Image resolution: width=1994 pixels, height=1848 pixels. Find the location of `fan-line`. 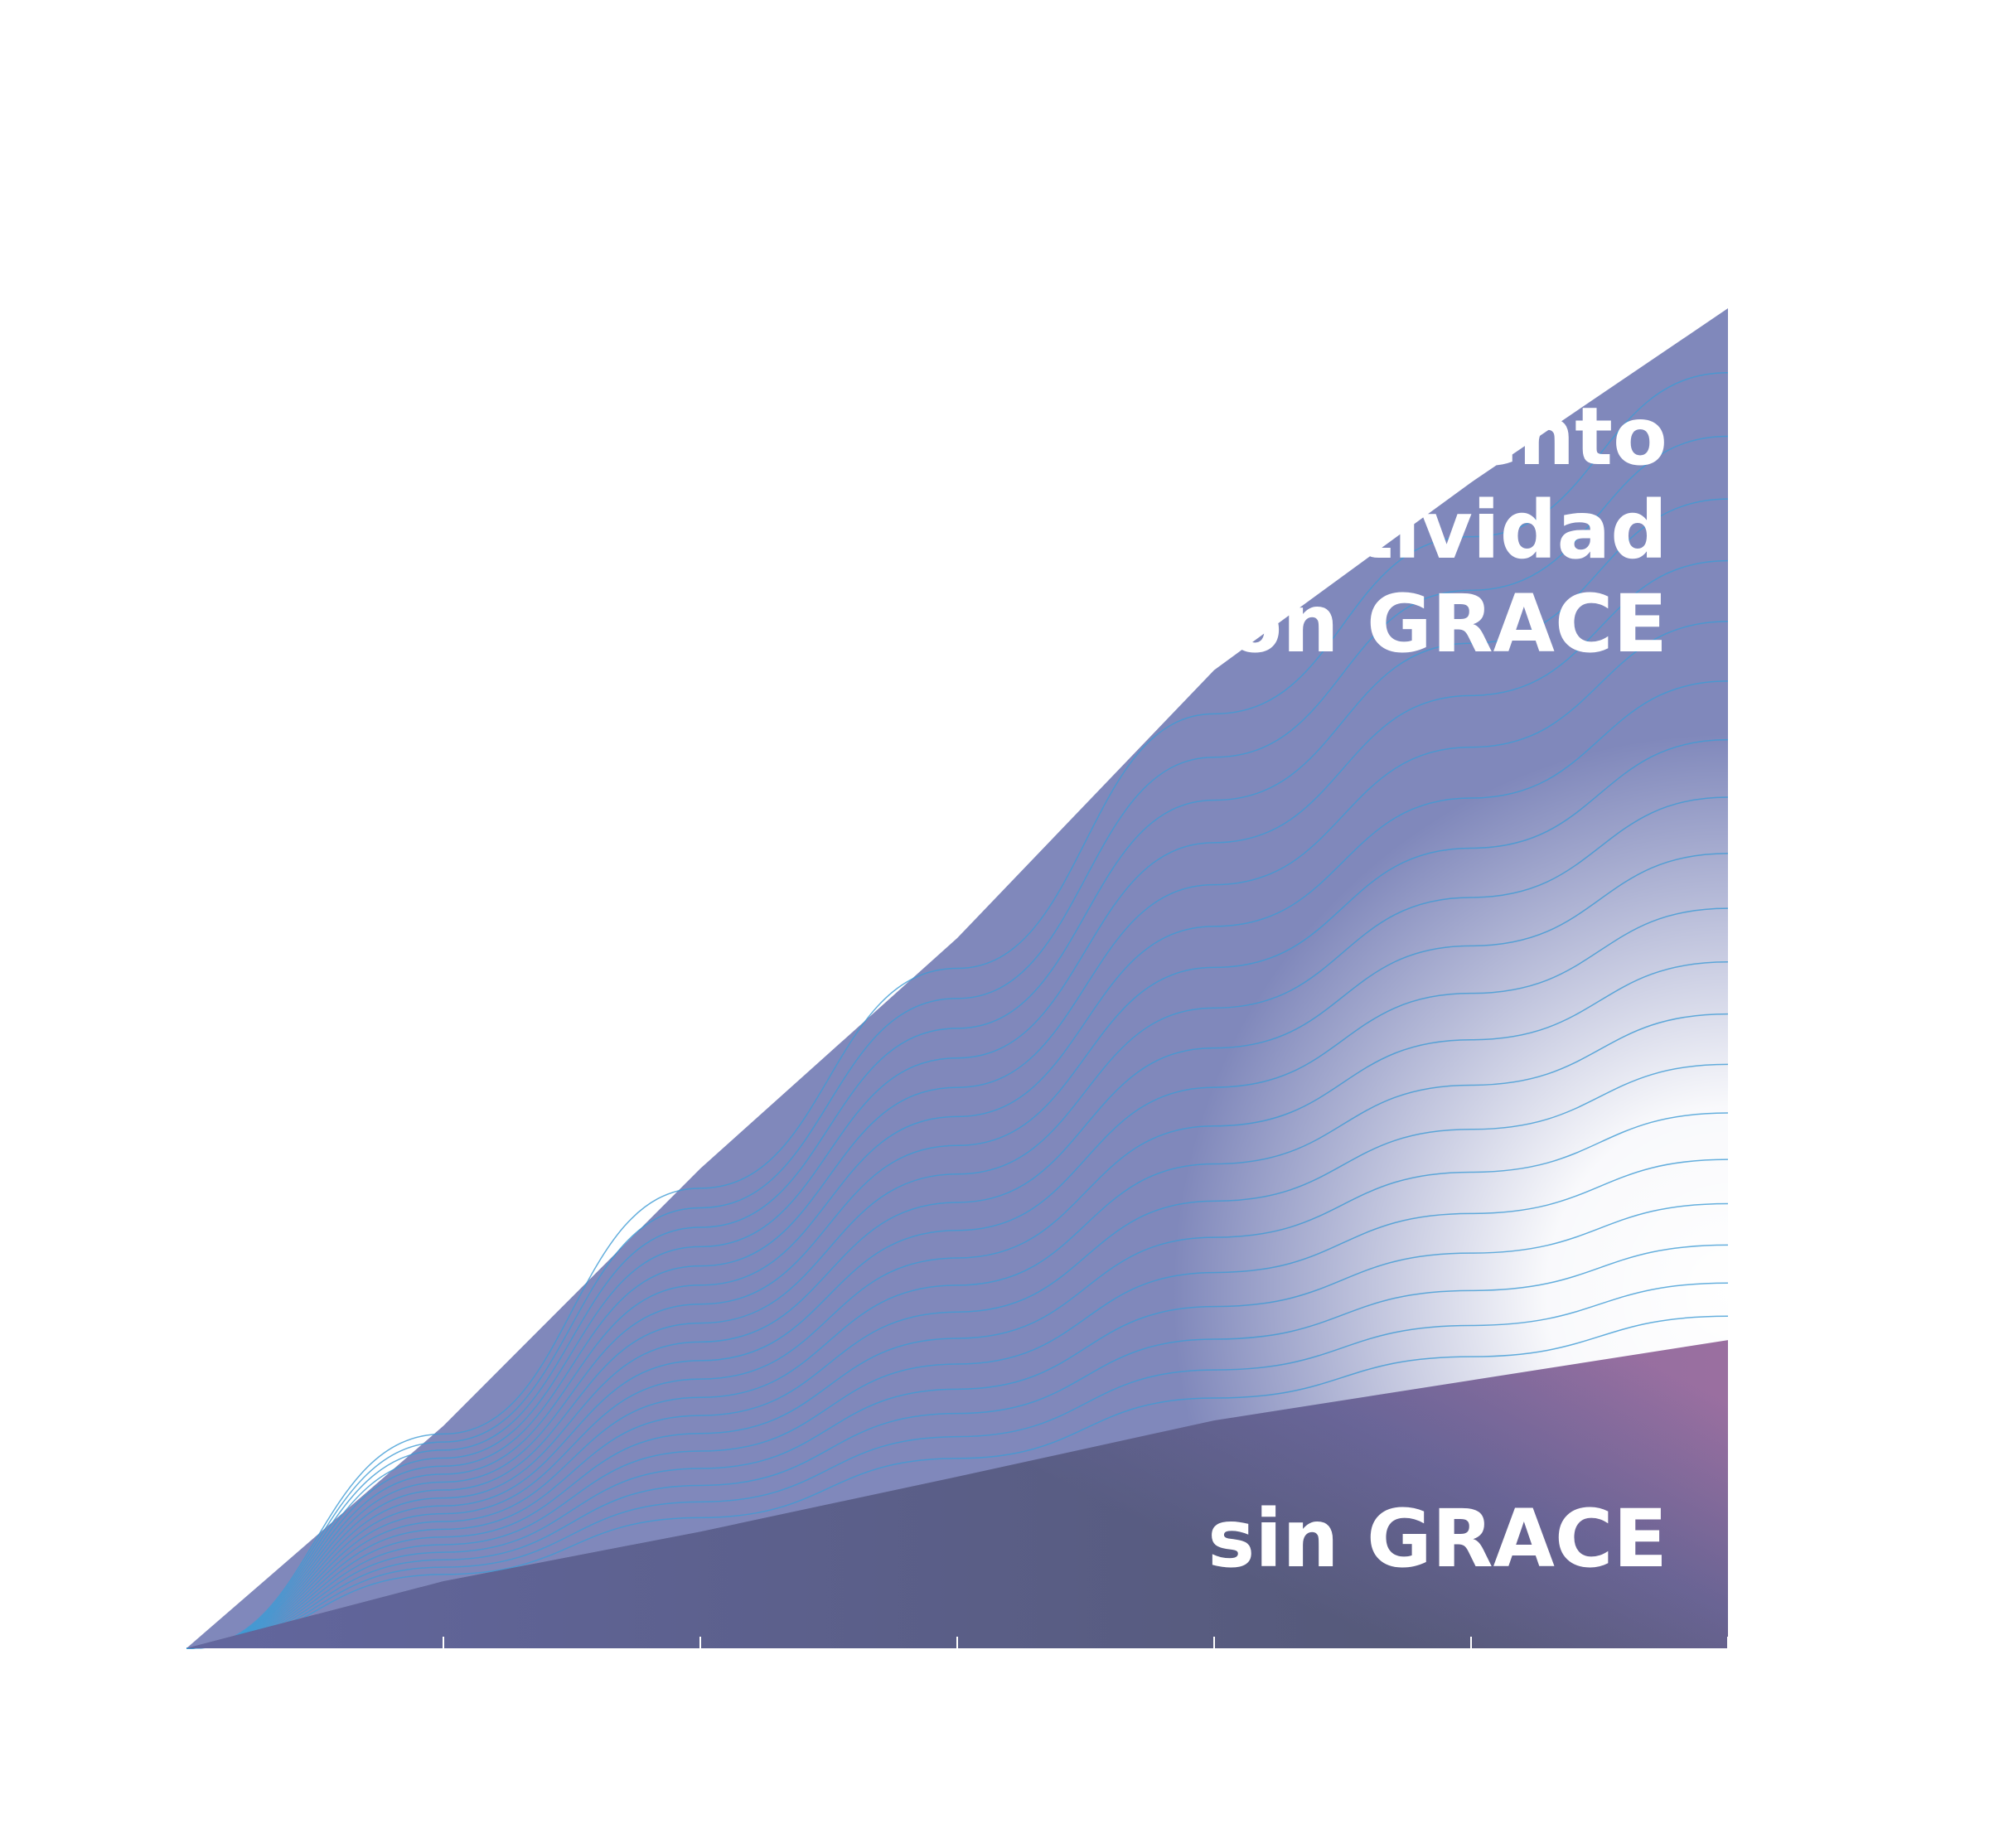

fan-line is located at coordinates (958, 1482).